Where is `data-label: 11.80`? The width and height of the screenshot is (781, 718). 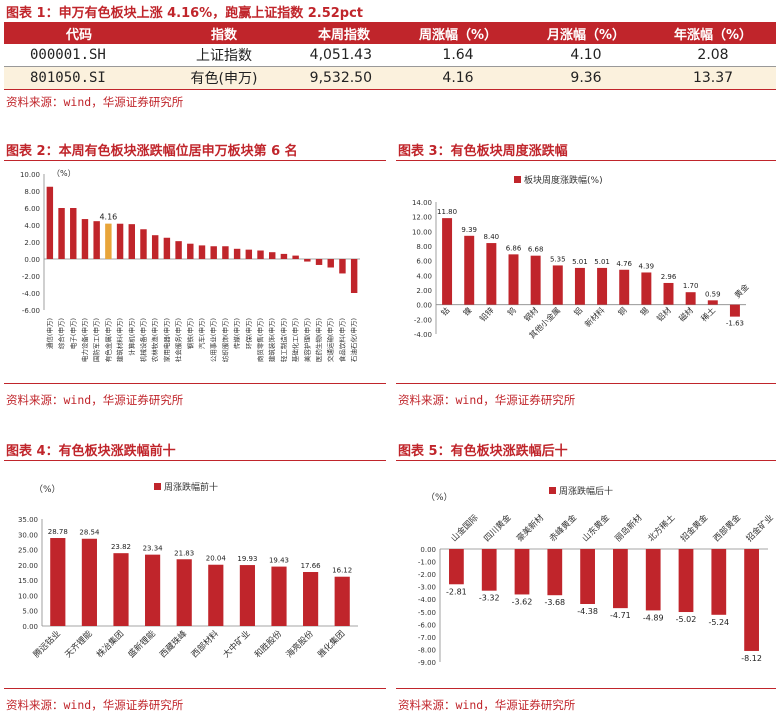 data-label: 11.80 is located at coordinates (447, 212).